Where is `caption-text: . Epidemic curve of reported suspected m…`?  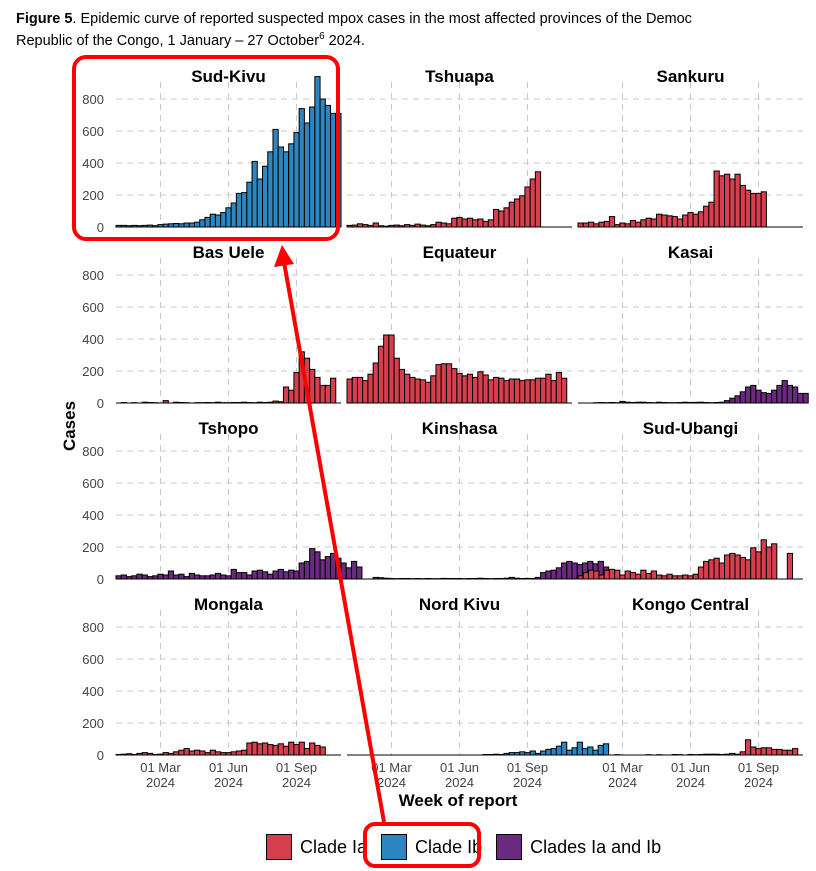
caption-text: . Epidemic curve of reported suspected m… is located at coordinates (382, 19).